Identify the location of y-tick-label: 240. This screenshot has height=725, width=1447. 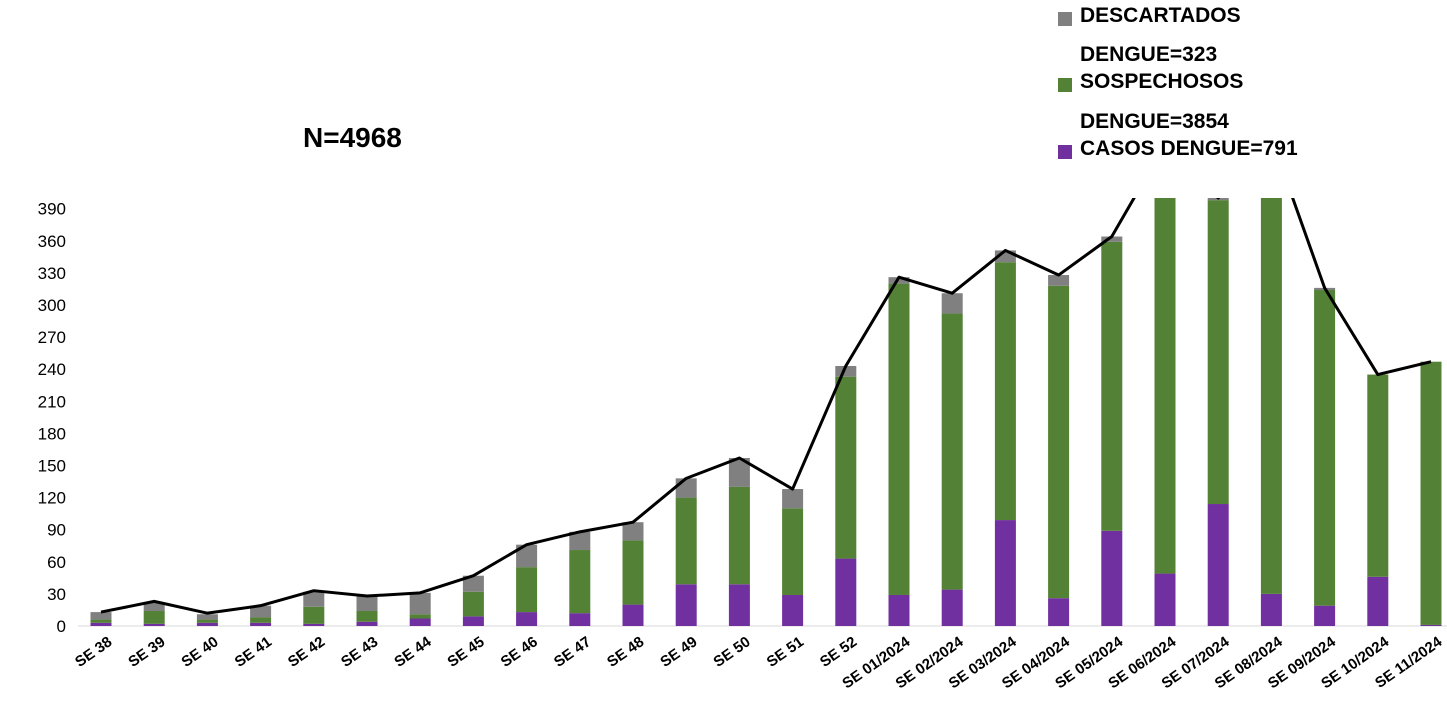
(52, 369).